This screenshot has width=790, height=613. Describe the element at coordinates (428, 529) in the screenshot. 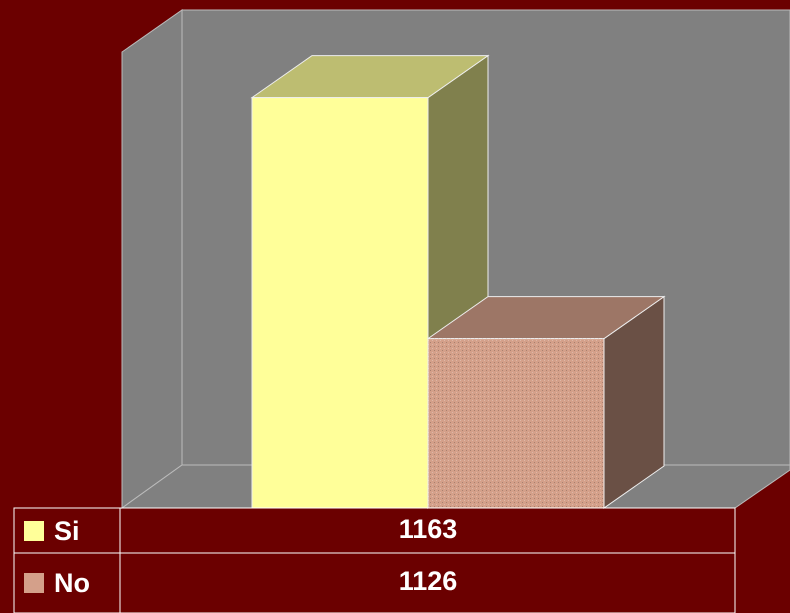

I see `value-label: 1163` at that location.